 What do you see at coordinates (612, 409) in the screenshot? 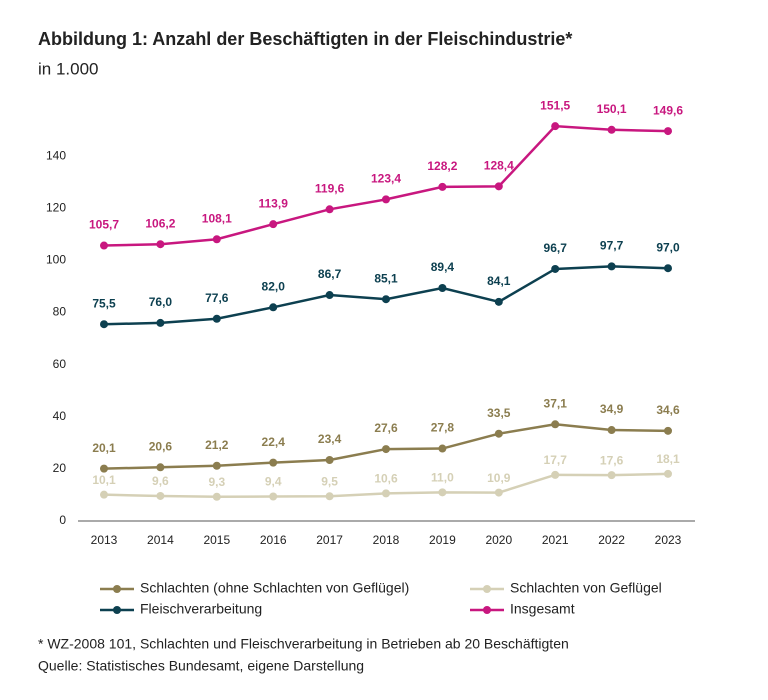
I see `data-label: 34,9` at bounding box center [612, 409].